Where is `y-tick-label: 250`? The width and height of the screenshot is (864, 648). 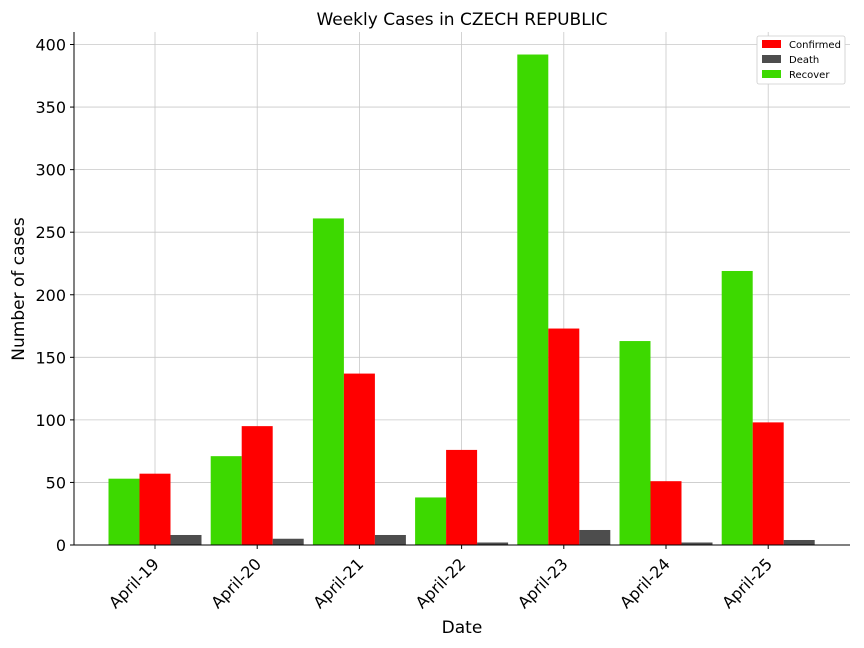 y-tick-label: 250 is located at coordinates (50, 232).